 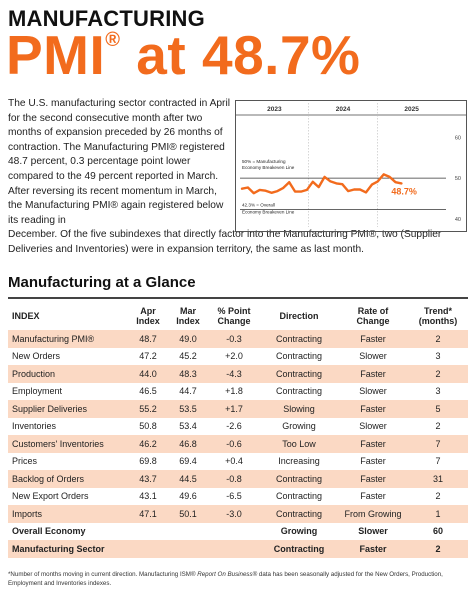 I want to click on kicker-title: MANUFACTURING, so click(x=106, y=18).